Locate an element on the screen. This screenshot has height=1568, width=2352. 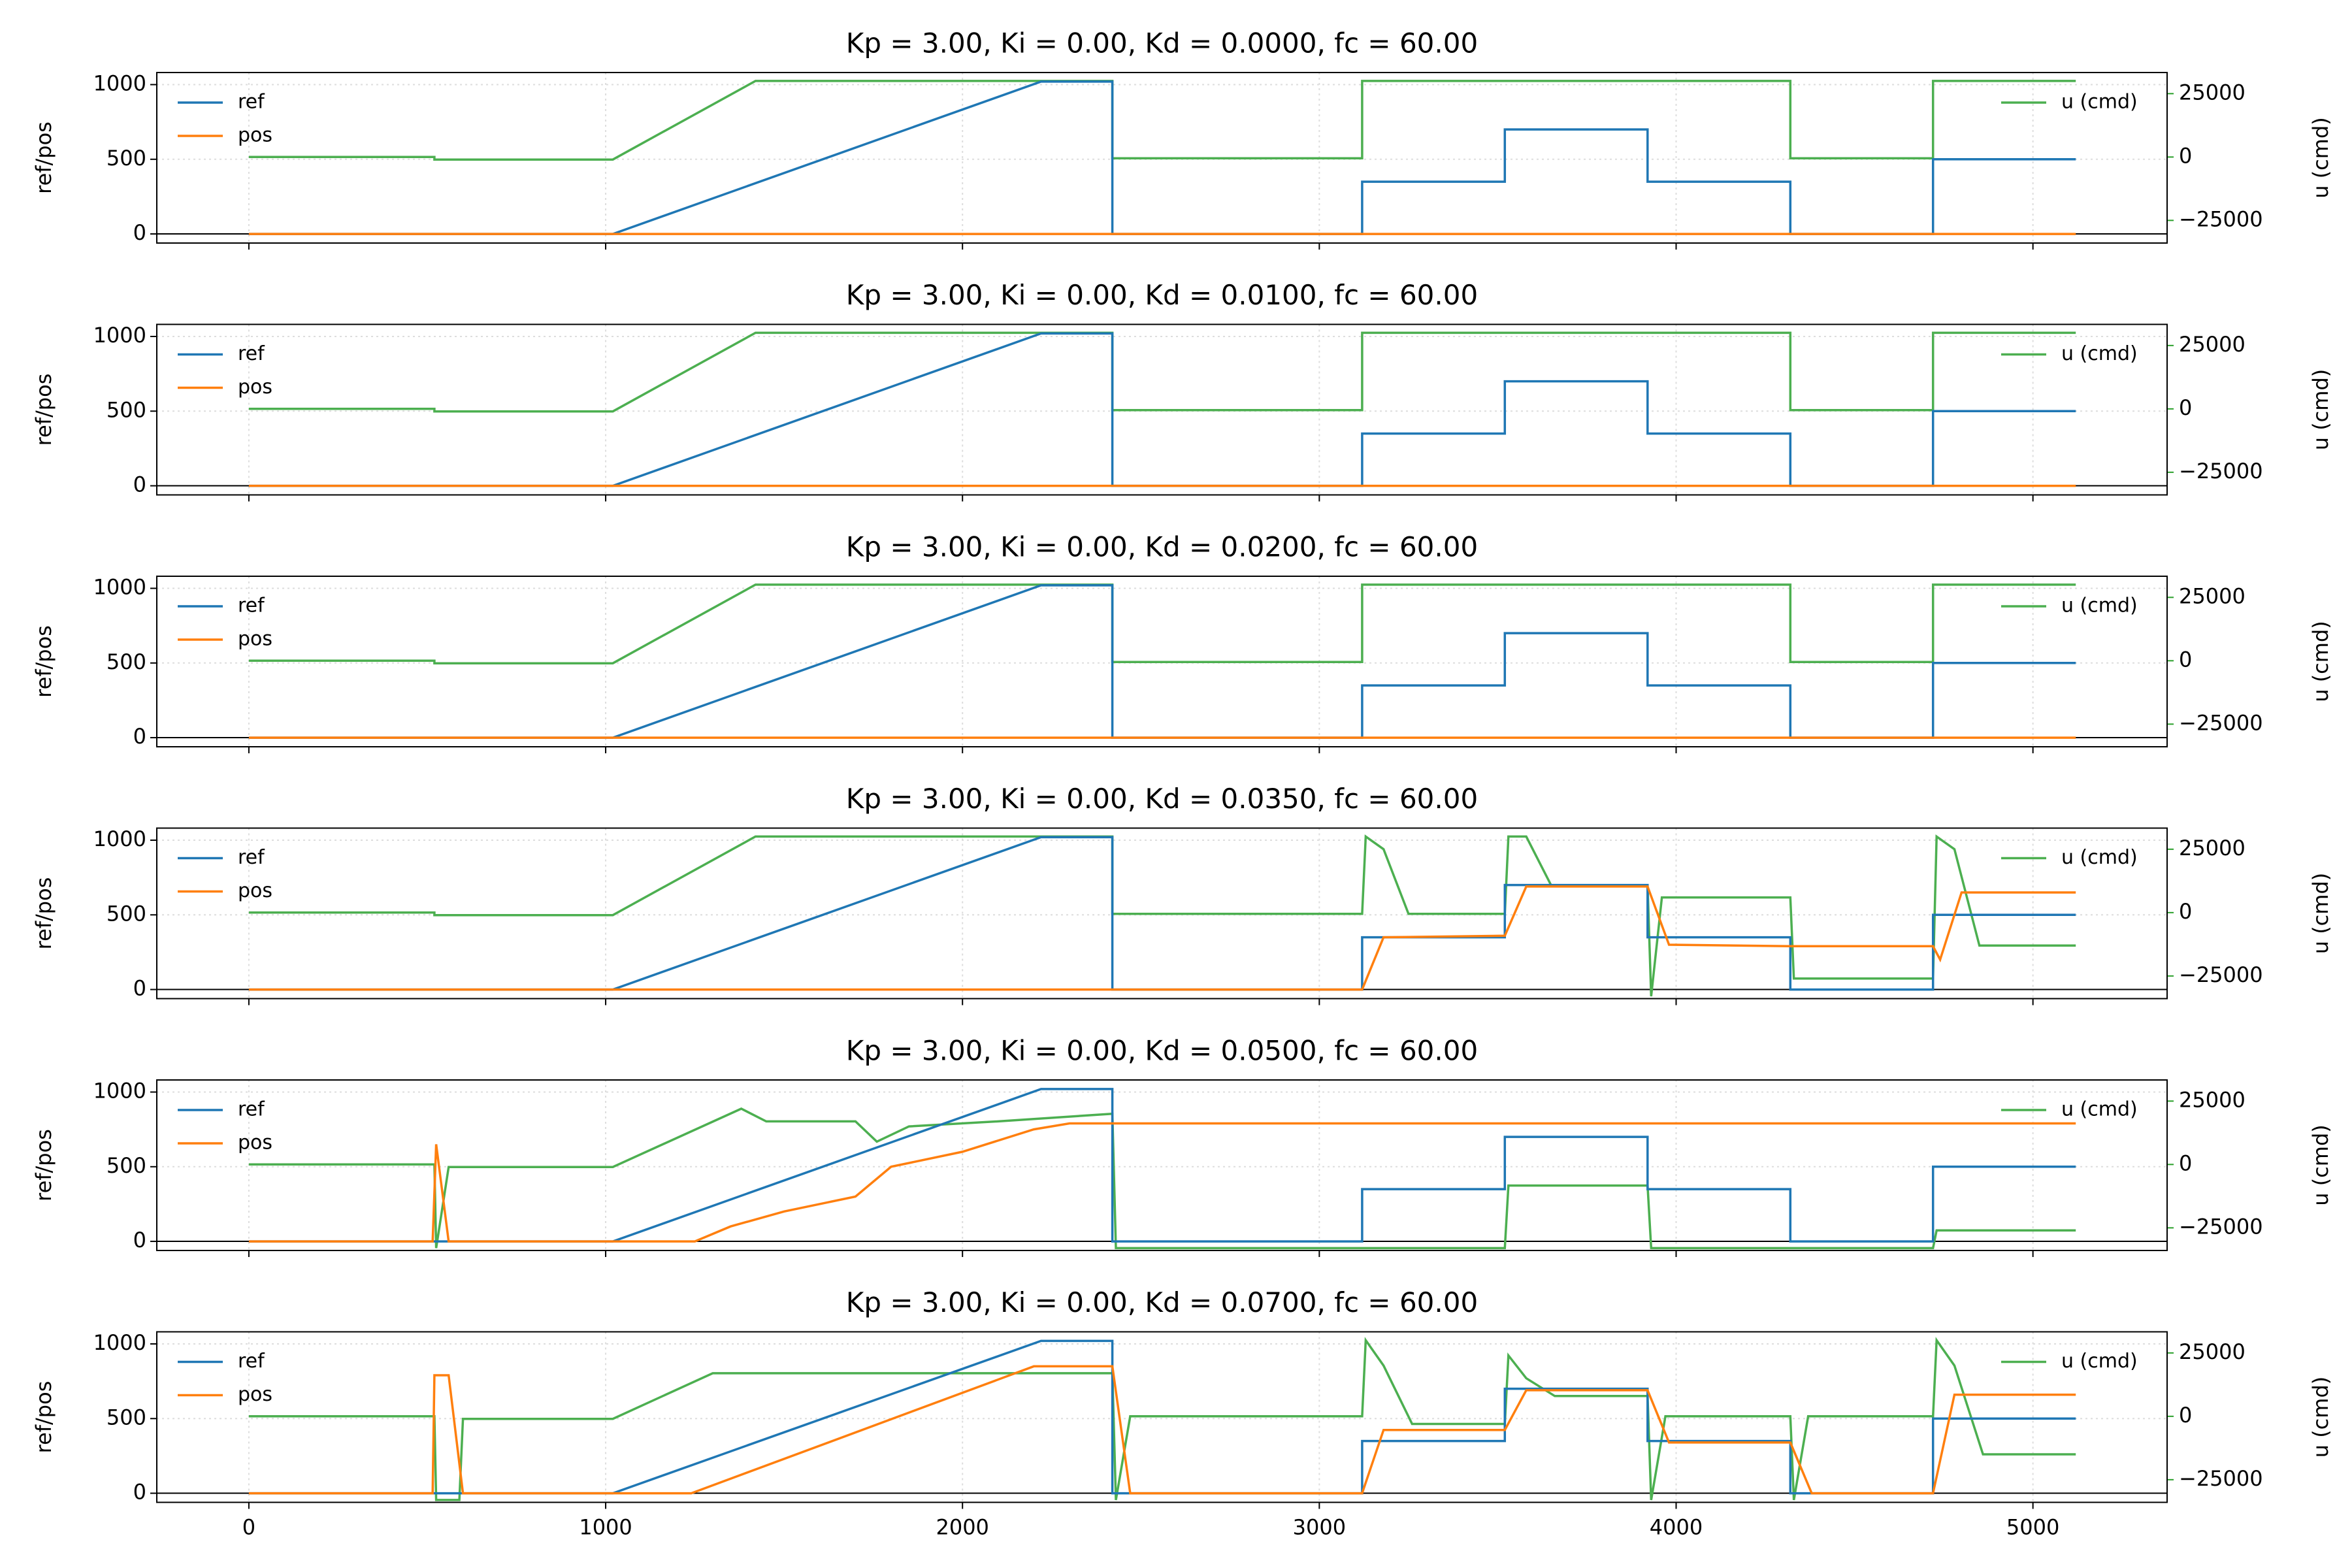
x-tick-label: 2000 is located at coordinates (962, 1527).